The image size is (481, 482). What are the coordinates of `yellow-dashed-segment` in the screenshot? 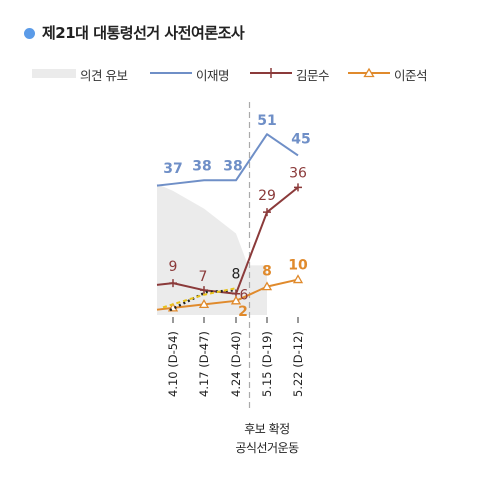 It's located at (199, 298).